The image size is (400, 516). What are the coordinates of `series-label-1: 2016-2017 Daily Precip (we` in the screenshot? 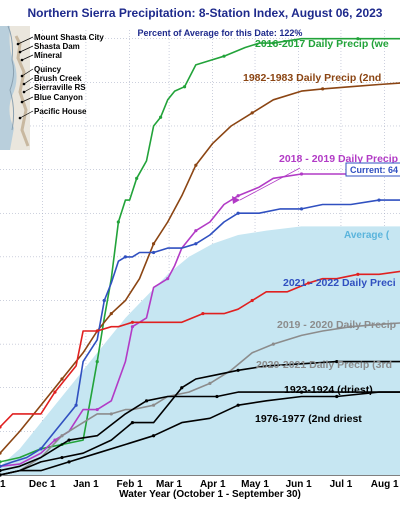 It's located at (322, 44).